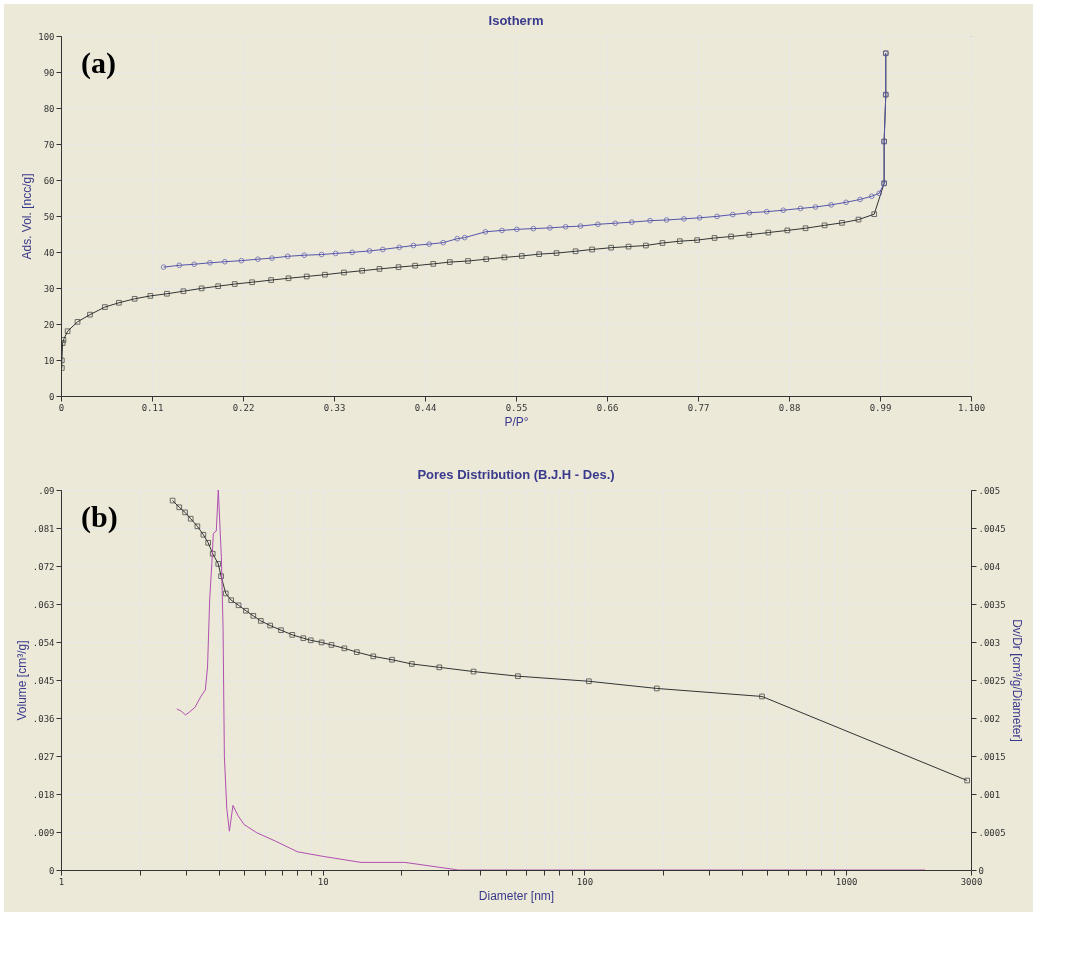 Image resolution: width=1088 pixels, height=964 pixels. What do you see at coordinates (49, 180) in the screenshot?
I see `y-tick-label: 60` at bounding box center [49, 180].